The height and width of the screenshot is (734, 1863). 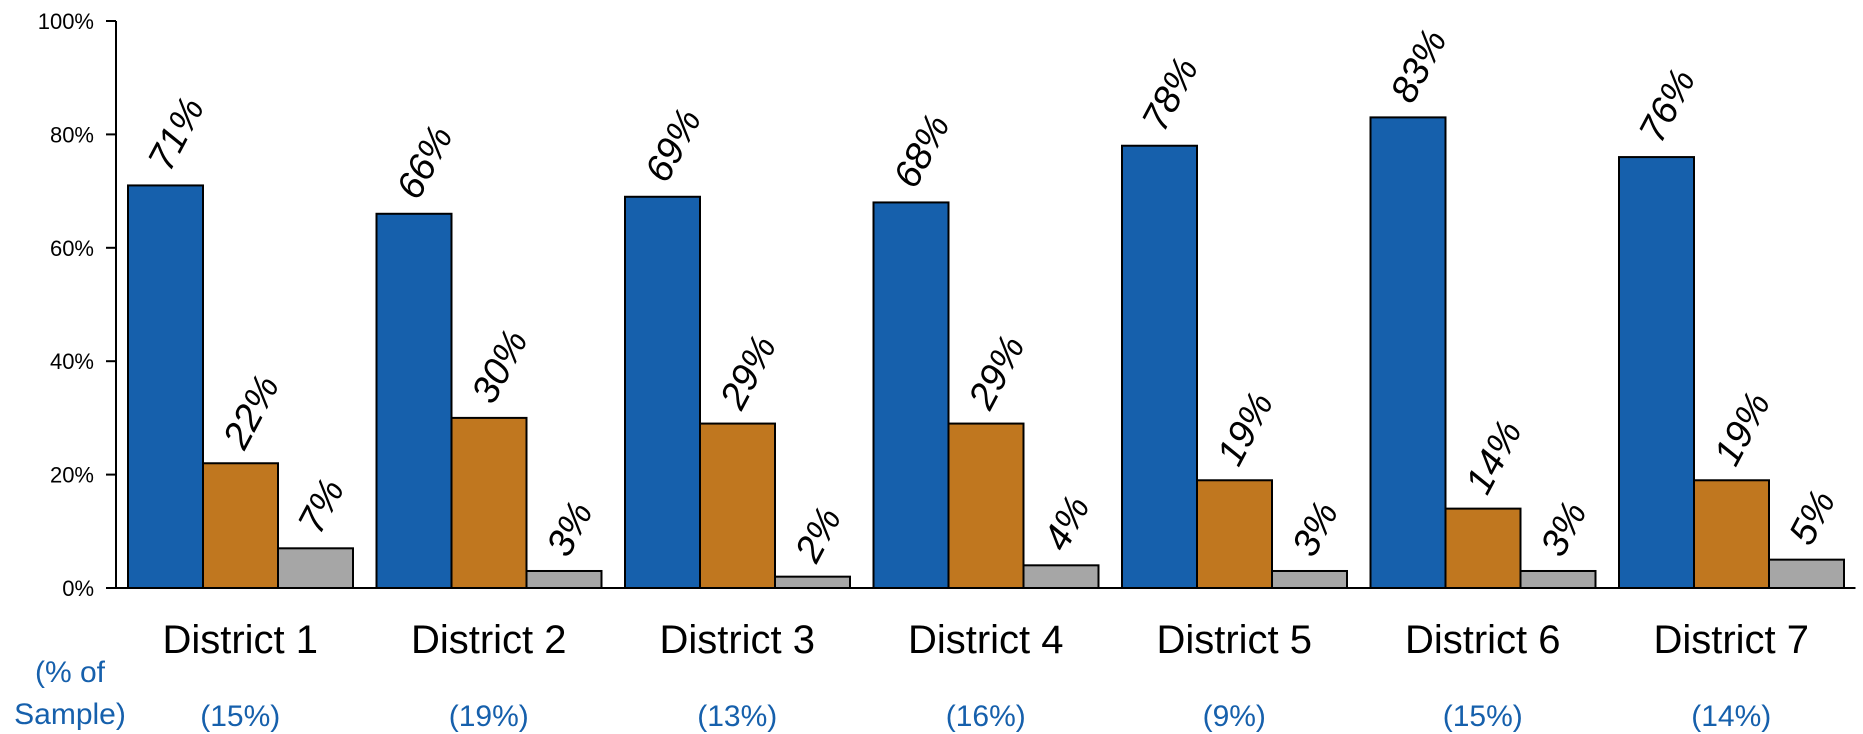 What do you see at coordinates (1667, 105) in the screenshot?
I see `data-label: 76%` at bounding box center [1667, 105].